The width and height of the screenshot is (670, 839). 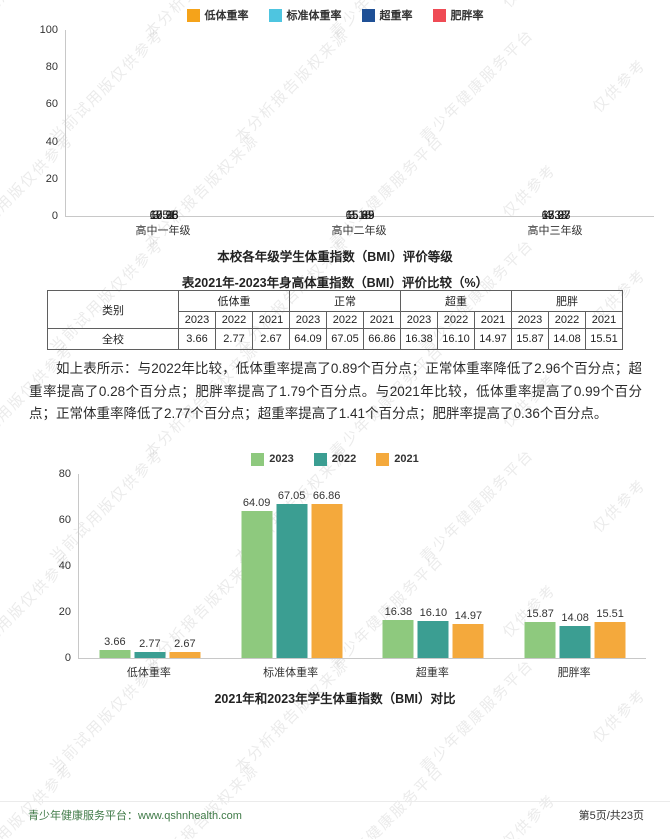 I want to click on legend-label: 低体重率, so click(x=226, y=16).